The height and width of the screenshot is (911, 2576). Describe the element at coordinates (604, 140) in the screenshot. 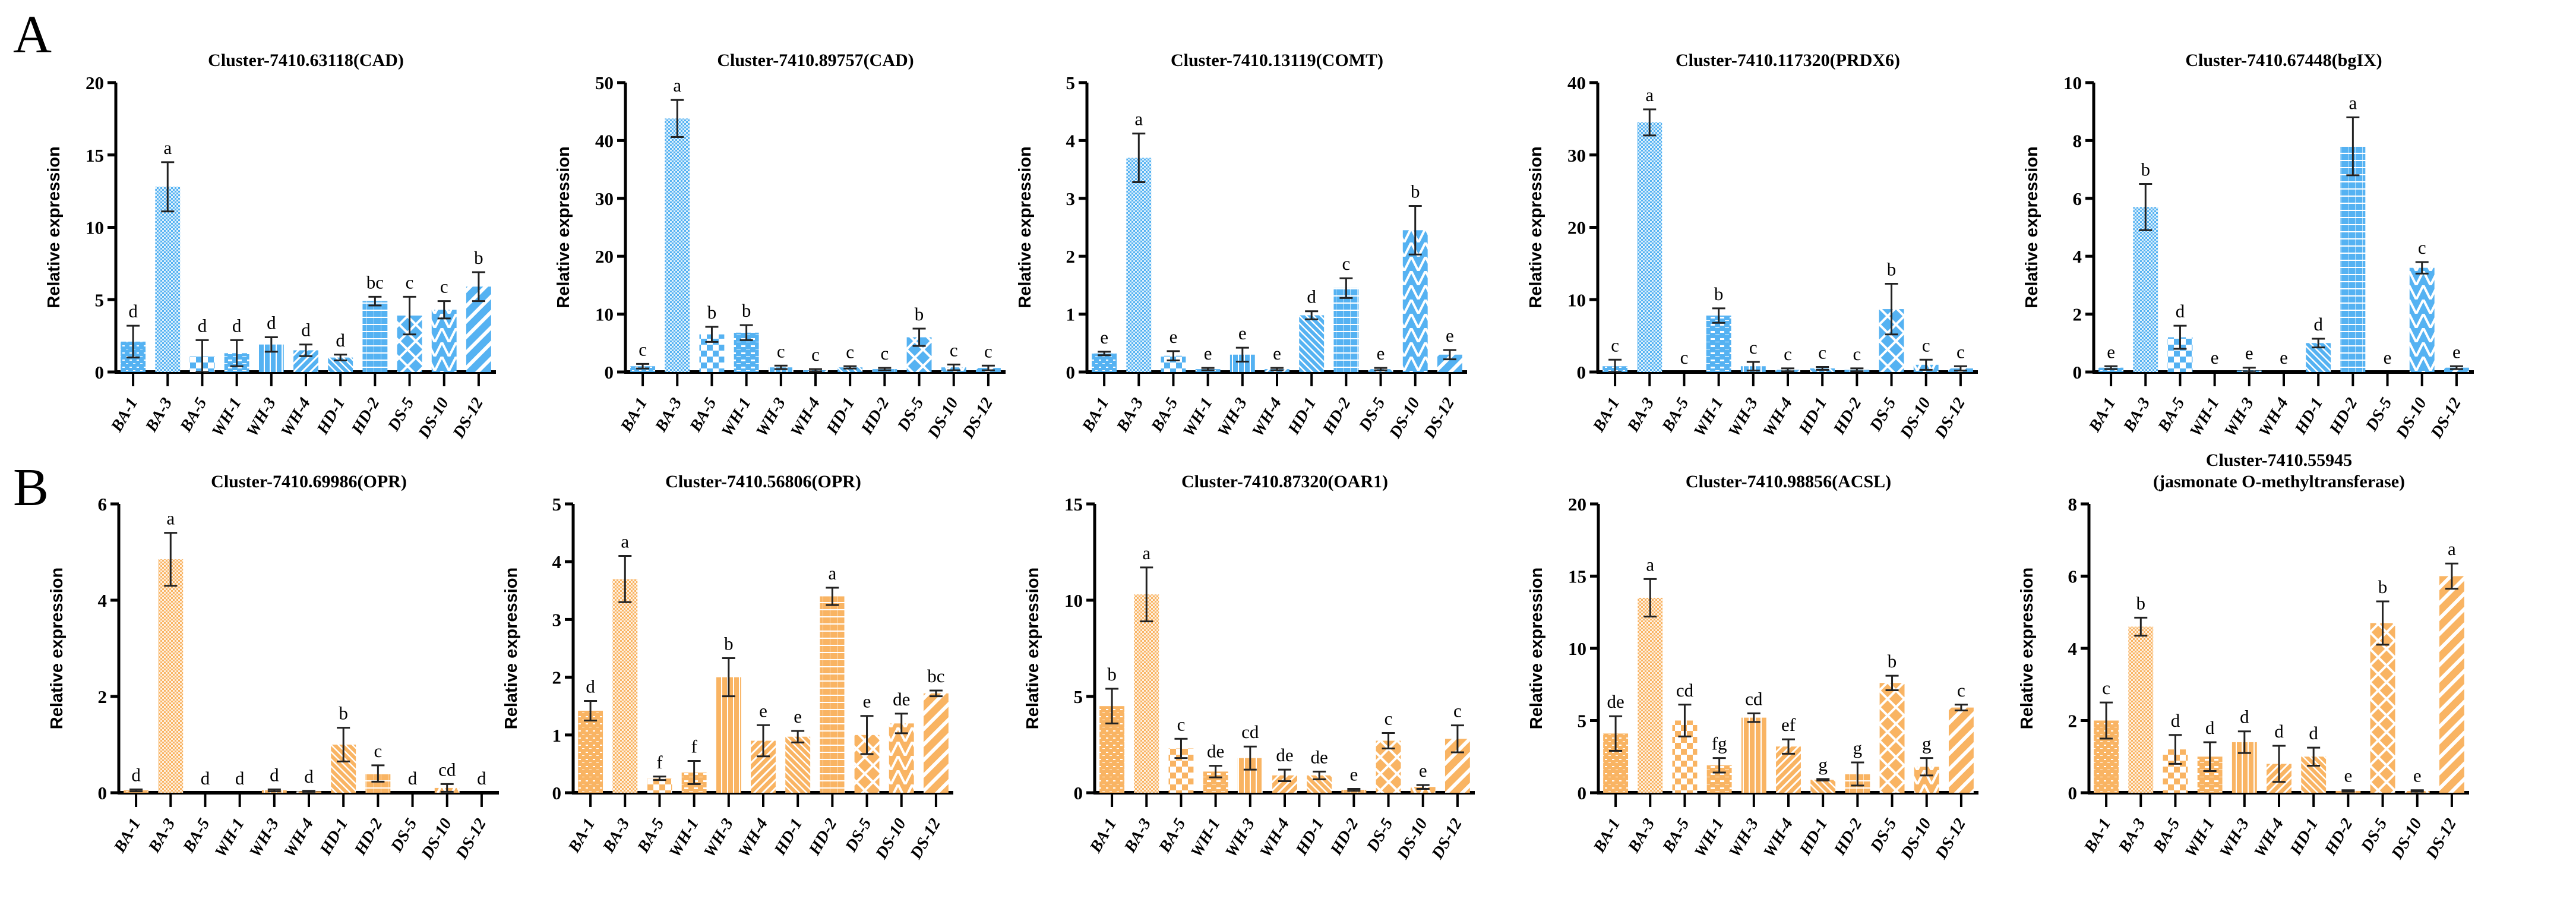

I see `y-tick-label: 40` at that location.